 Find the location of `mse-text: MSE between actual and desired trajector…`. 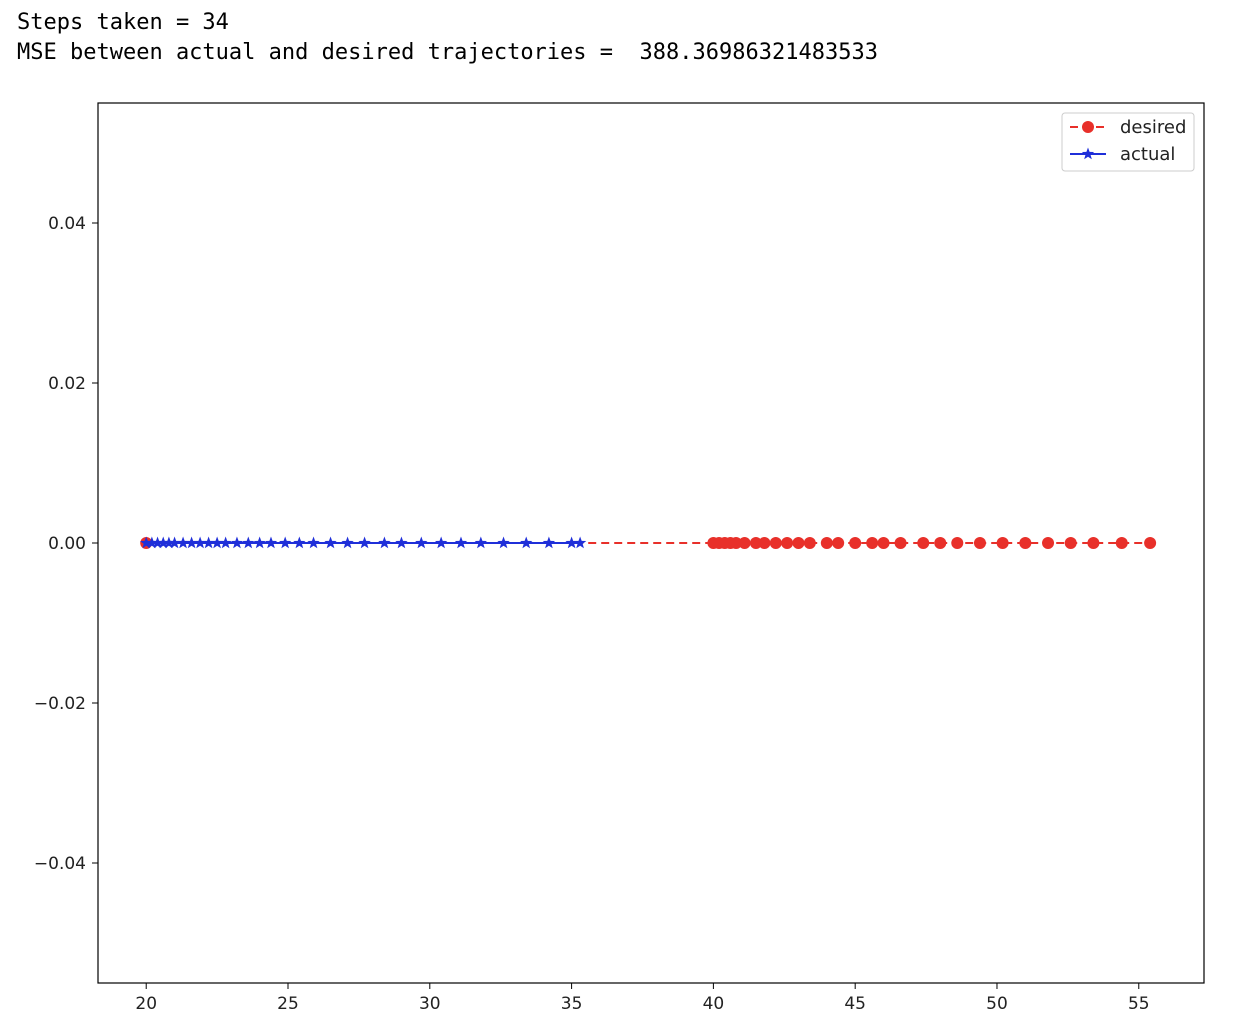

mse-text: MSE between actual and desired trajector… is located at coordinates (447, 52).